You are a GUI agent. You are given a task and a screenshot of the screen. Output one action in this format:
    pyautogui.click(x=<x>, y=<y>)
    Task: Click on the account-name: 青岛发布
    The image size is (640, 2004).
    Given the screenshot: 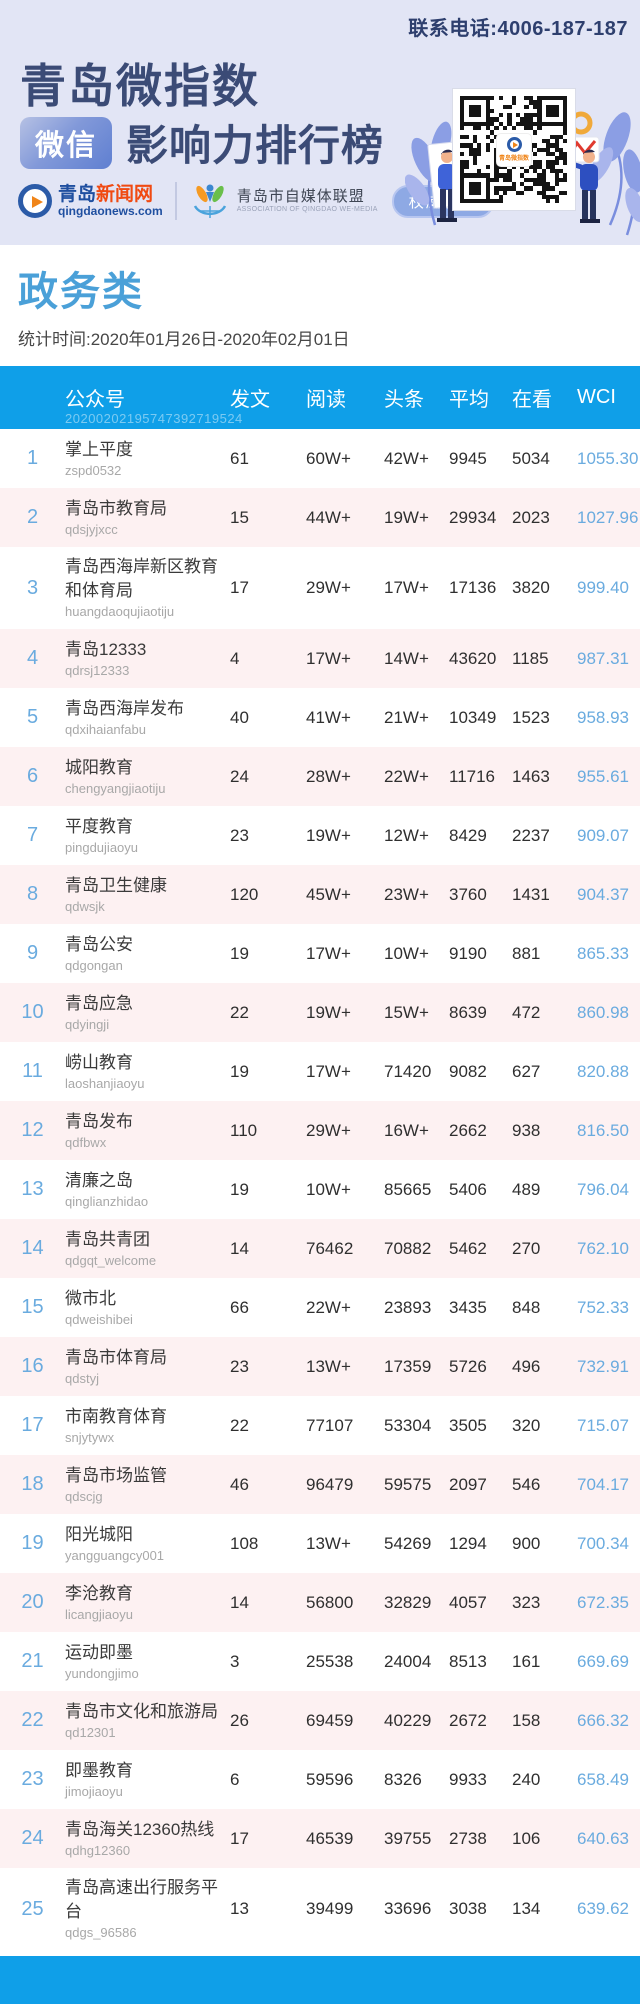 What is the action you would take?
    pyautogui.click(x=99, y=1121)
    